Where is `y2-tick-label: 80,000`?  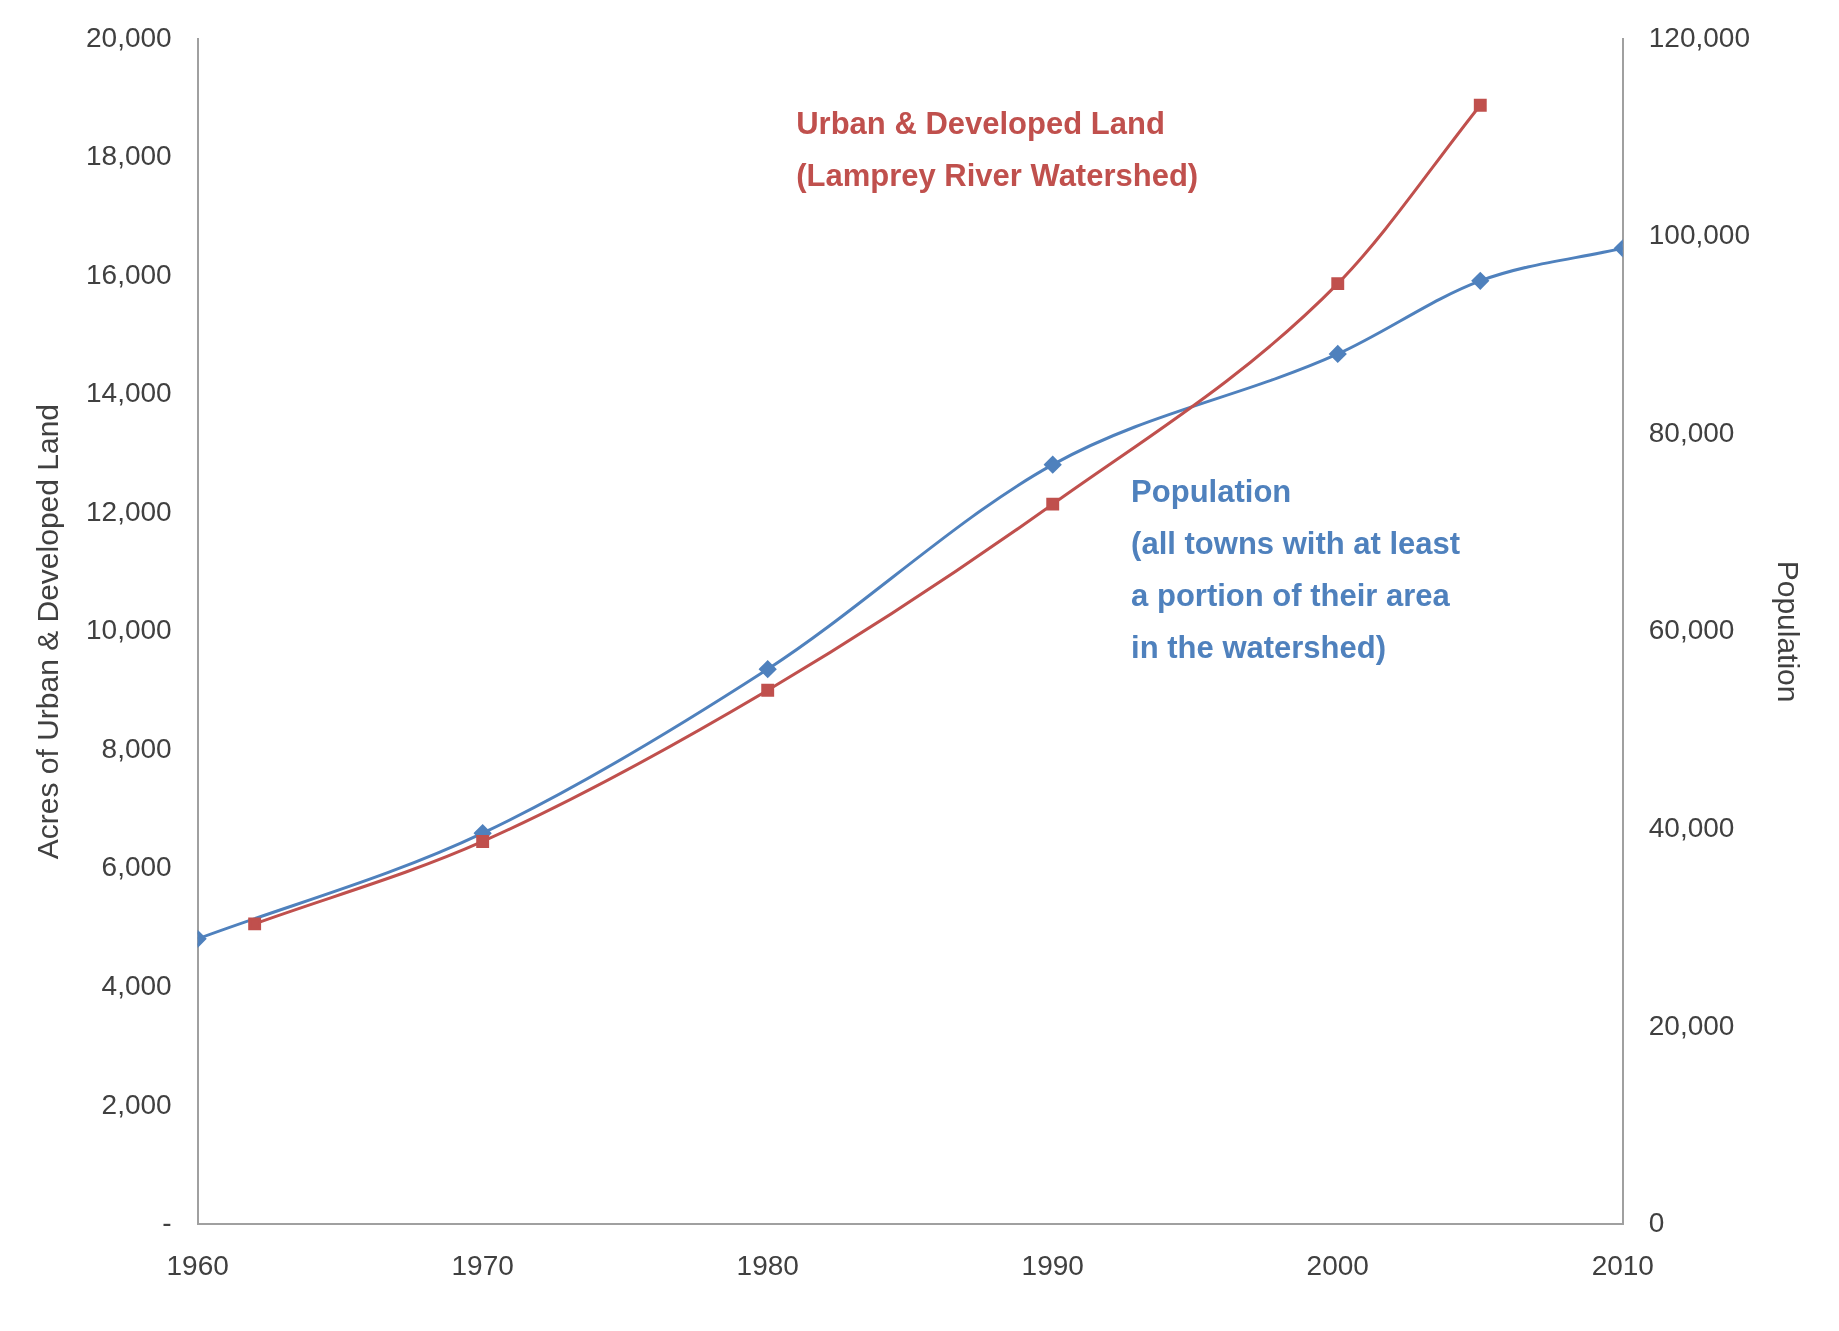 y2-tick-label: 80,000 is located at coordinates (1691, 432).